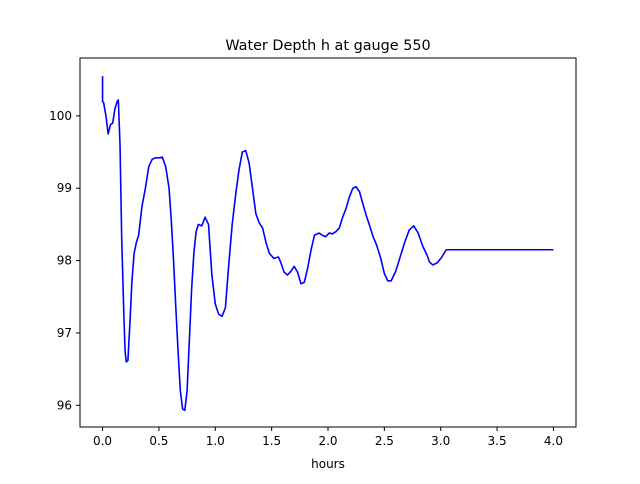  I want to click on chart-title: Water Depth h at gauge 550, so click(327, 46).